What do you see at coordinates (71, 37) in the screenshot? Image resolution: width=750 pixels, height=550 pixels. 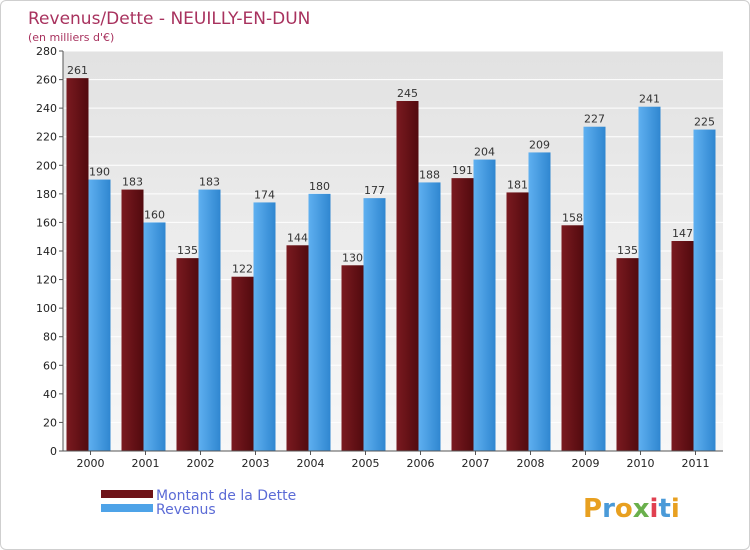 I see `chart-subtitle: (en milliers d'€)` at bounding box center [71, 37].